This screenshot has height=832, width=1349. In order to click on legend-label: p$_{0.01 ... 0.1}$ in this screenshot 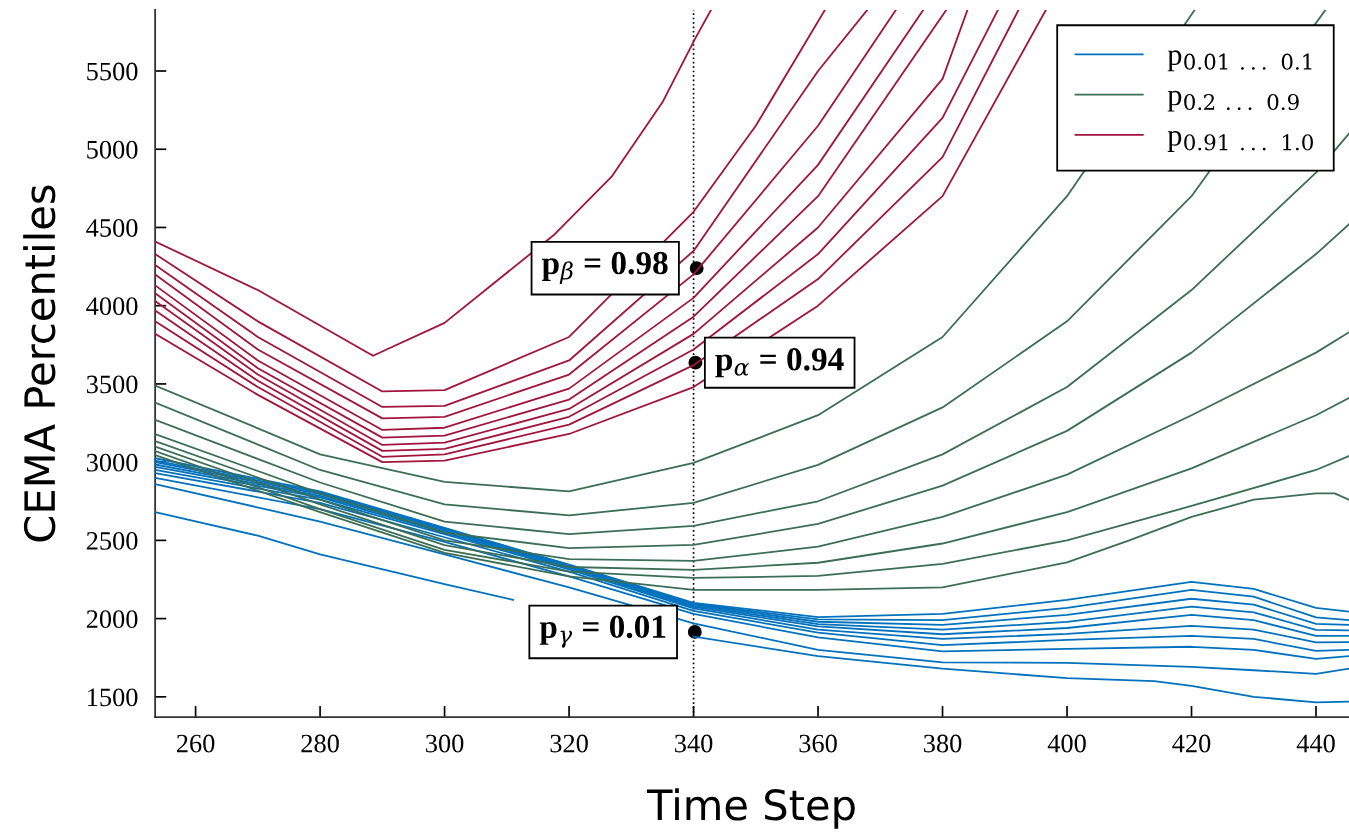, I will do `click(1239, 61)`.